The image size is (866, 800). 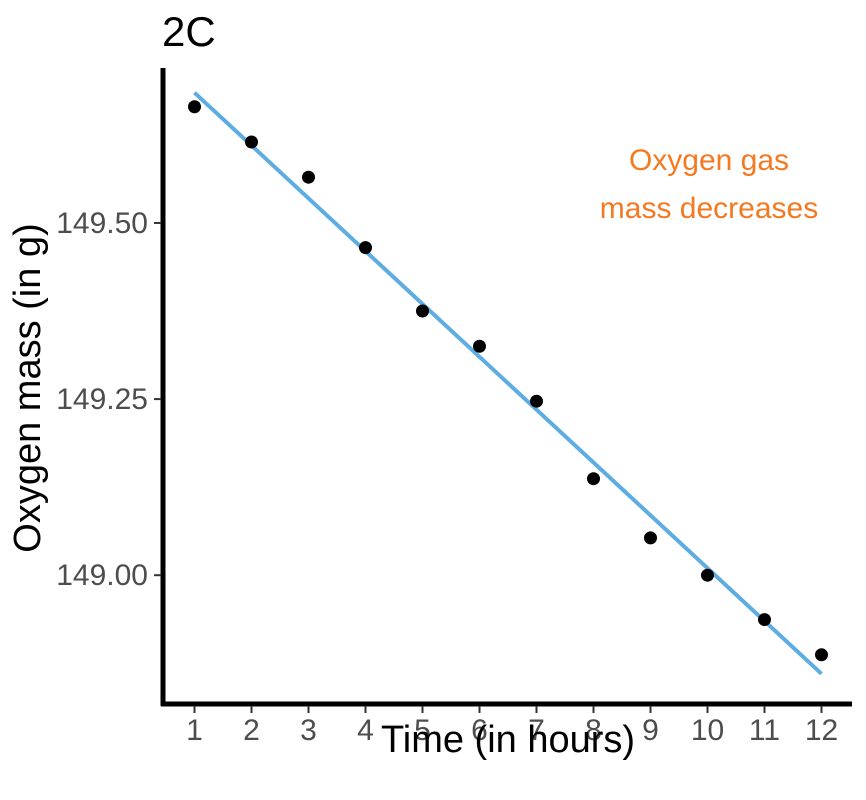 What do you see at coordinates (707, 730) in the screenshot?
I see `x-tick-label: 10` at bounding box center [707, 730].